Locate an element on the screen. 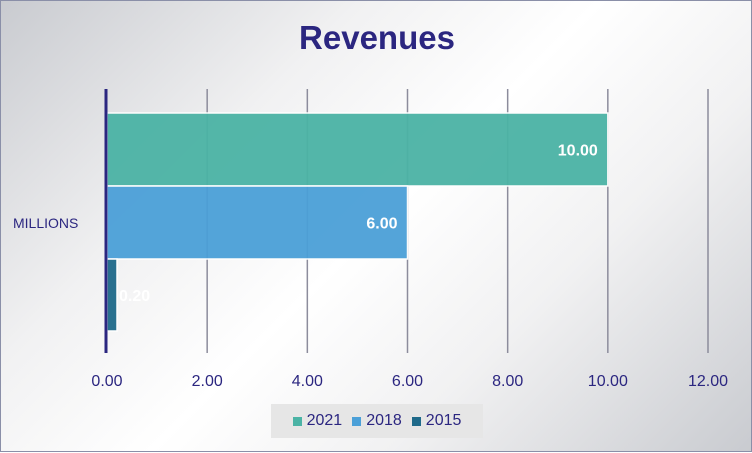 The width and height of the screenshot is (752, 453). legend: 2021 2018 2015 is located at coordinates (377, 421).